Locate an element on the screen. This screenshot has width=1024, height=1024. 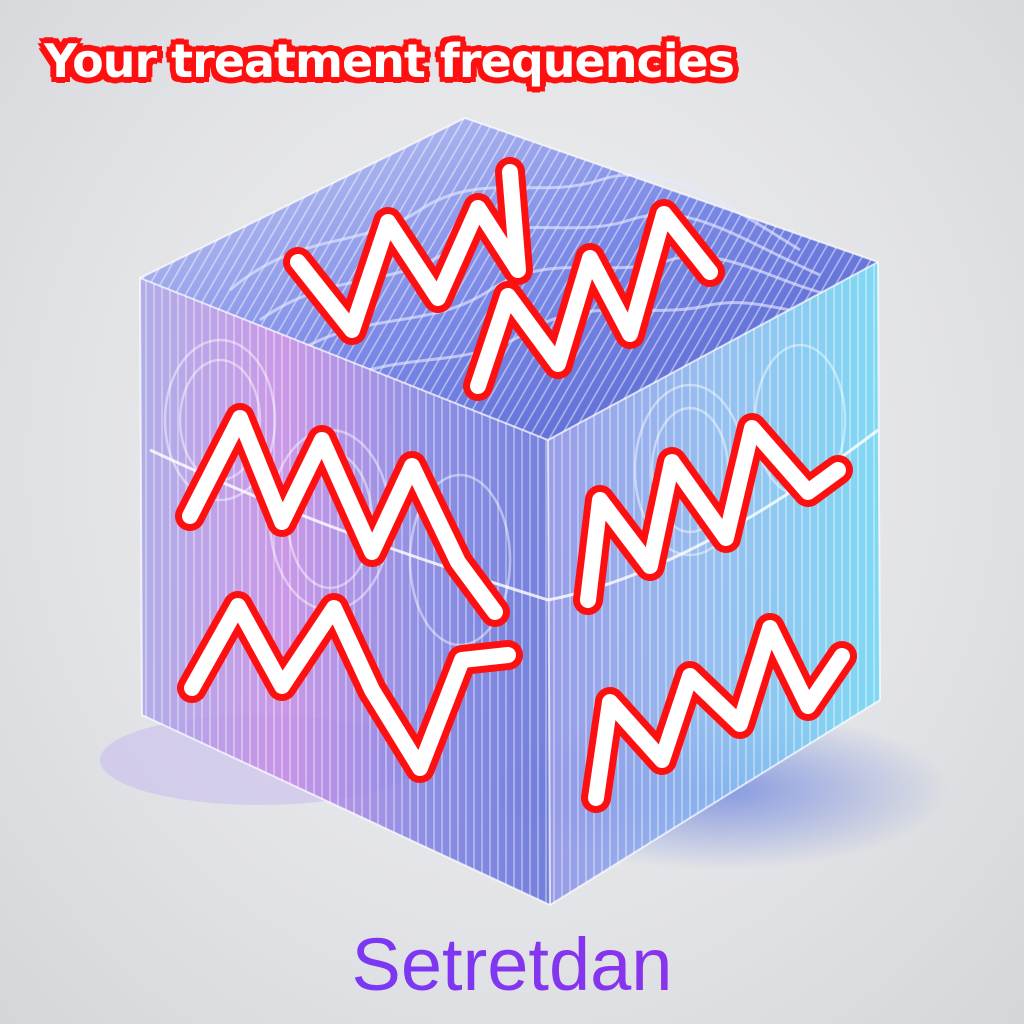
page-title: Your treatment frequencies is located at coordinates (390, 61).